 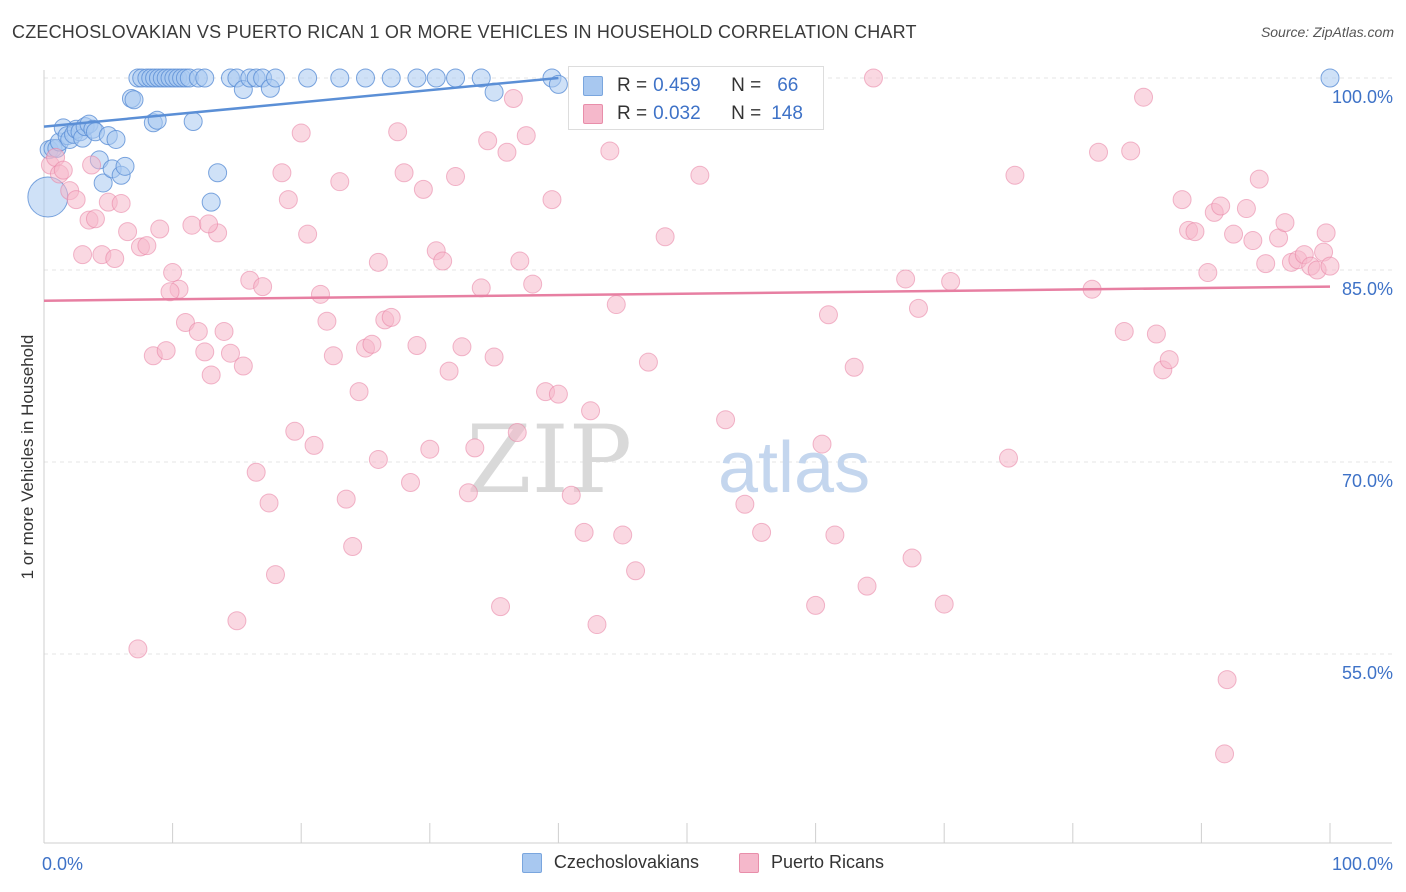 I want to click on r-value: 0.032, so click(x=677, y=113).